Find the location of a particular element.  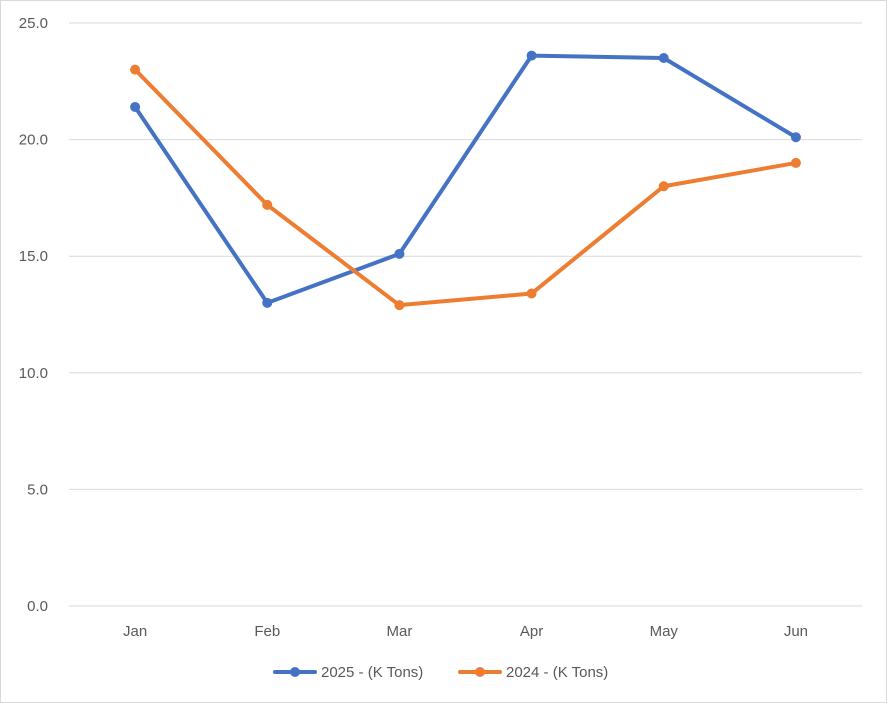

y-tick-label: 0.0 is located at coordinates (37, 606).